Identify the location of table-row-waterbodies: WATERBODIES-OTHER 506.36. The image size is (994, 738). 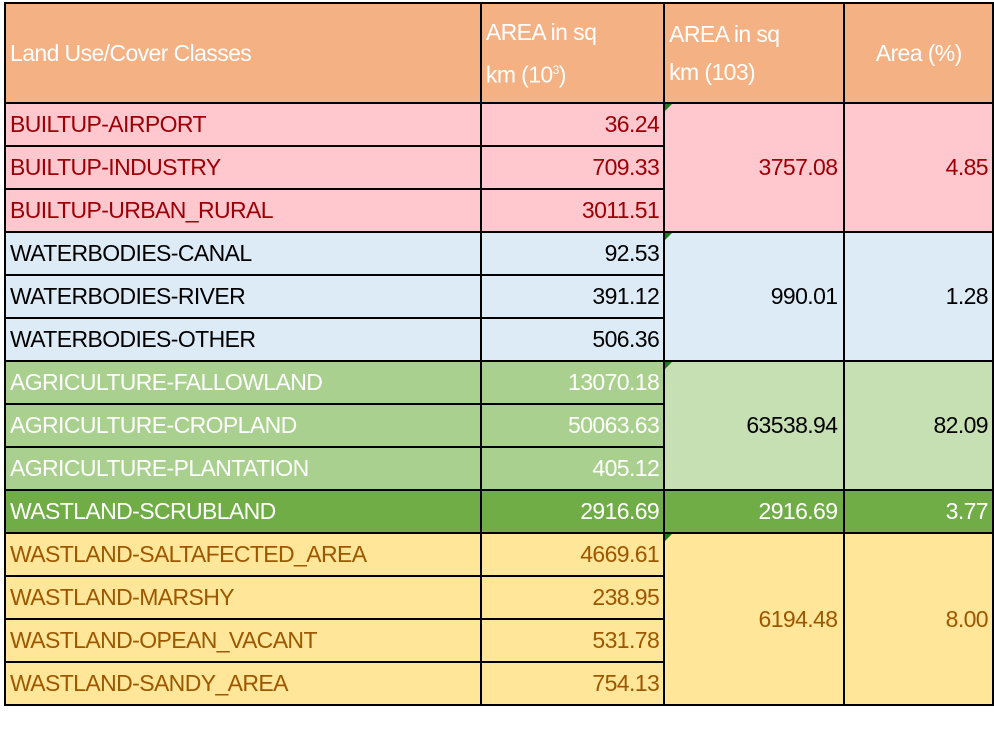
(498, 339).